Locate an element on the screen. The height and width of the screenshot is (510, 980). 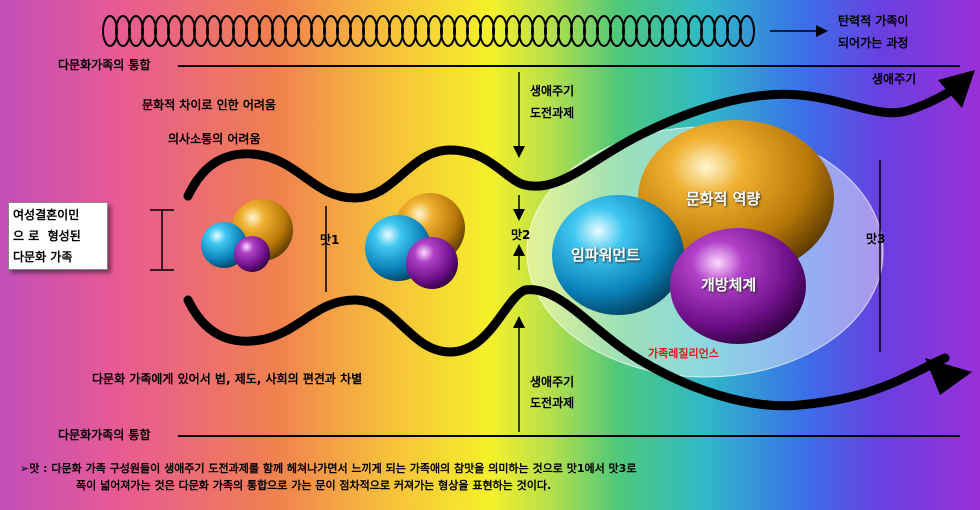
width-bracket is located at coordinates (162, 240).